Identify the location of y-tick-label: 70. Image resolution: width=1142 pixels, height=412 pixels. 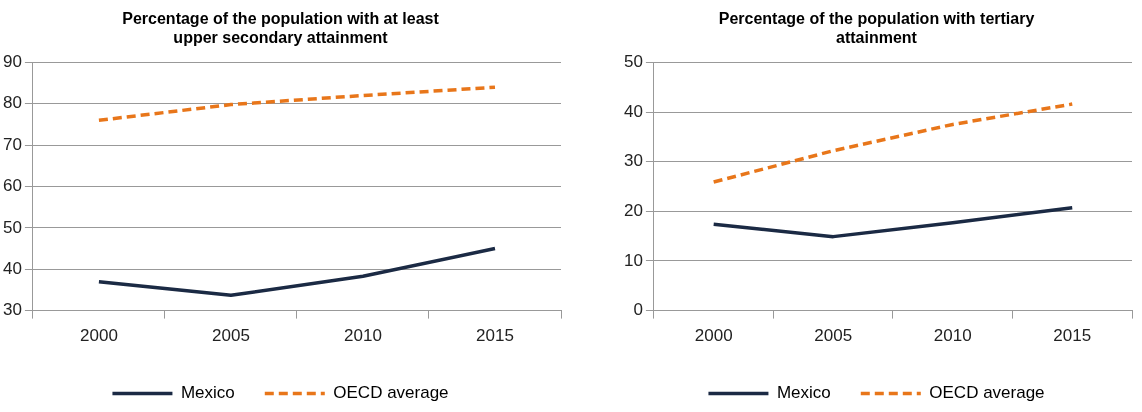
(12, 144).